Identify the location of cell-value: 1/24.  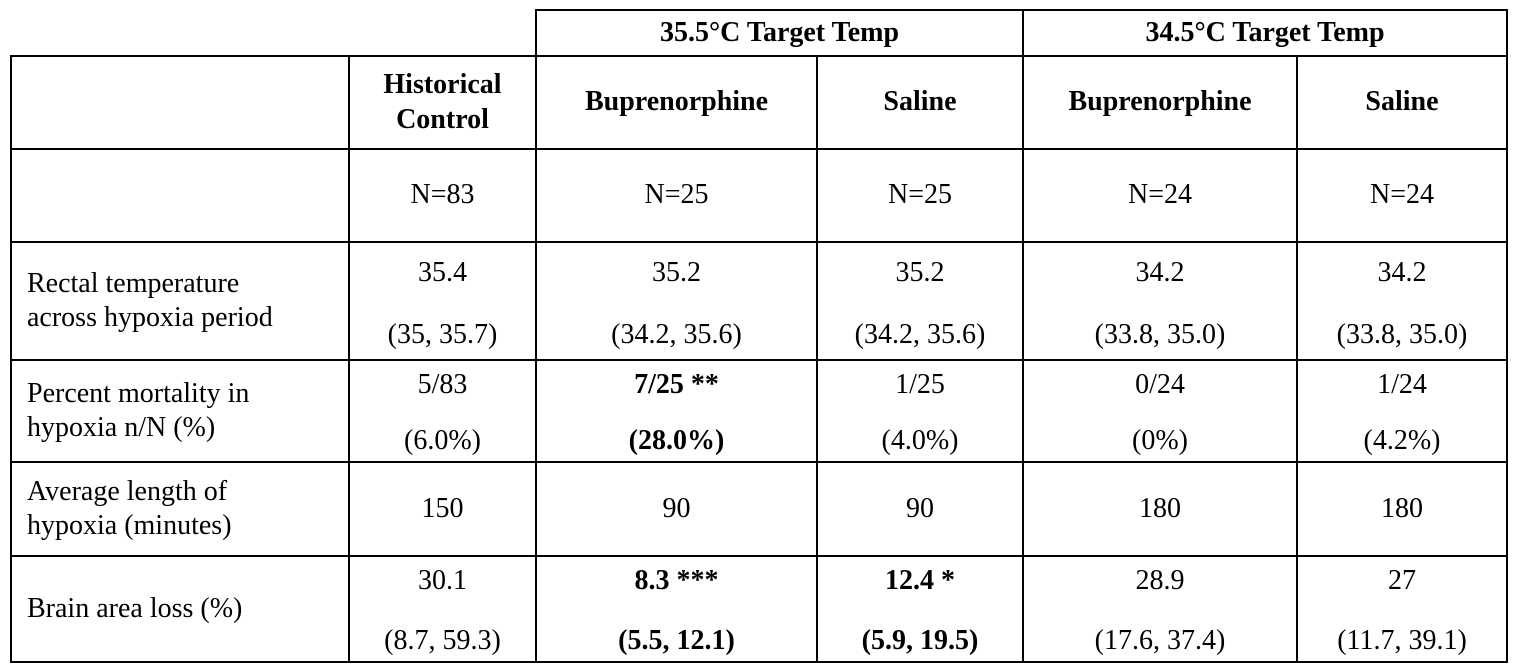
(1402, 384).